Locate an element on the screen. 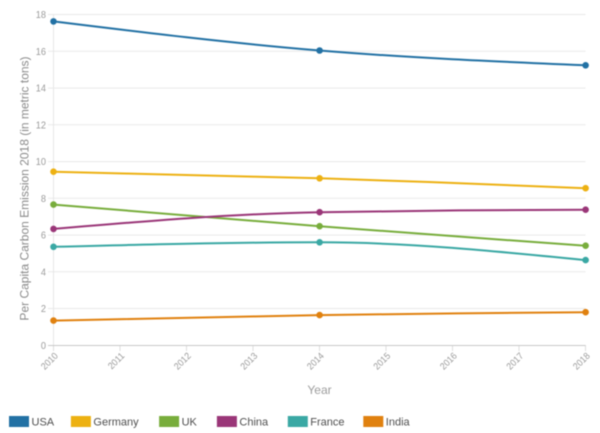 The width and height of the screenshot is (600, 433). svg-text: 2 is located at coordinates (43, 309).